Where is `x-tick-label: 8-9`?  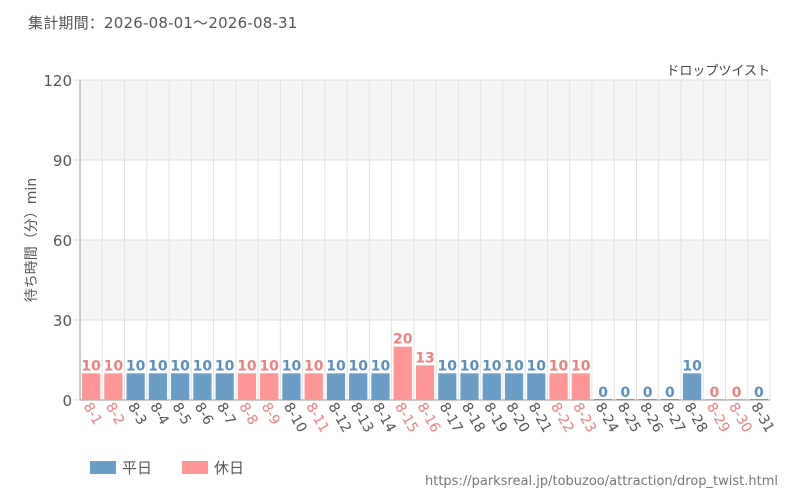 x-tick-label: 8-9 is located at coordinates (270, 414).